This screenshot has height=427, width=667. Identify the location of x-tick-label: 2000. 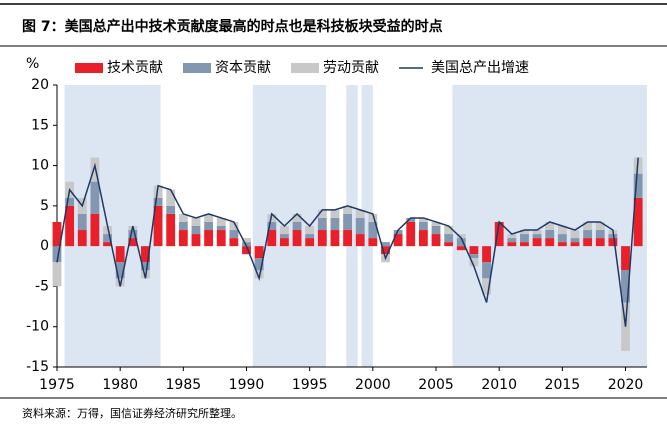
(373, 385).